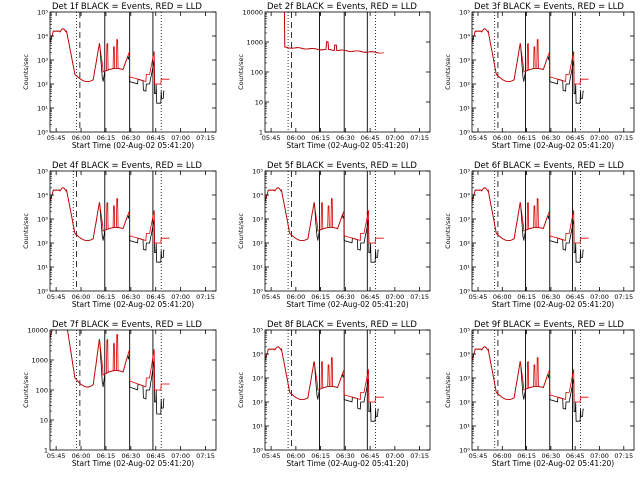 The image size is (640, 480). I want to click on panel-title: Det 2f BLACK = Events, RED = LLD, so click(342, 7).